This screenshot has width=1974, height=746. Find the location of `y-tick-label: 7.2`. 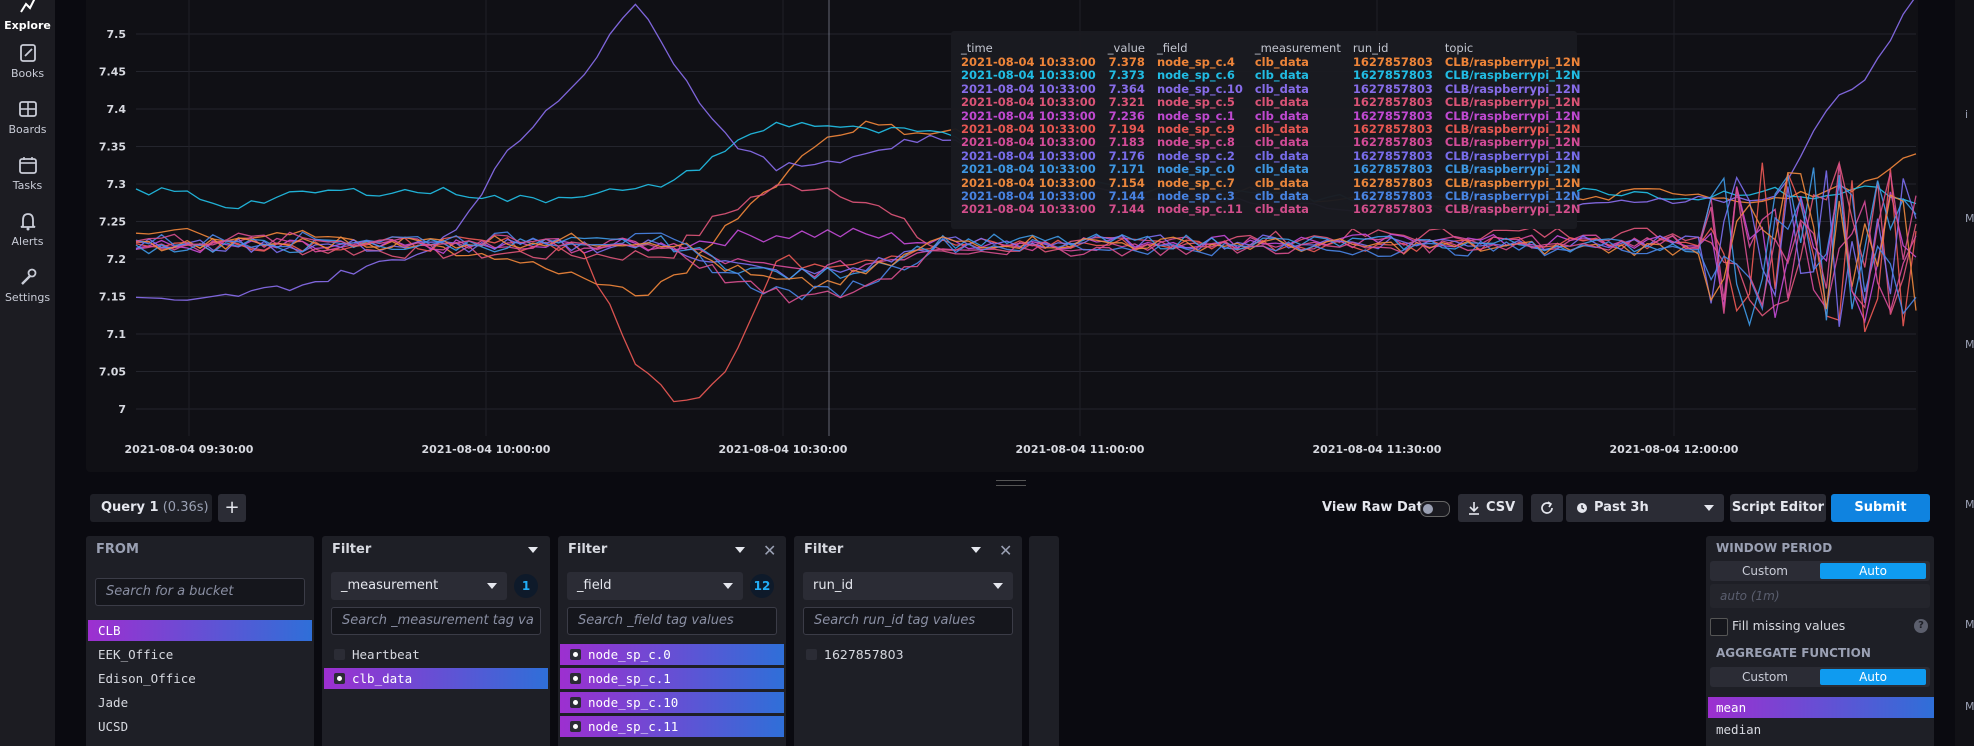

y-tick-label: 7.2 is located at coordinates (117, 259).